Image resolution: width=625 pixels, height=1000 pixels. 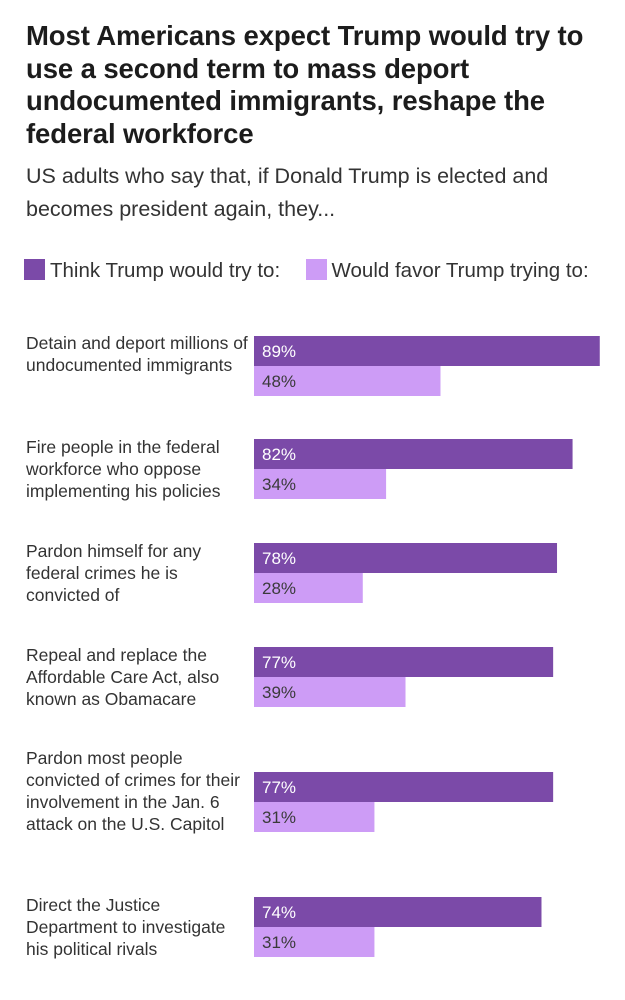 I want to click on legend-label-favor: Would favor Trump trying to:, so click(x=460, y=270).